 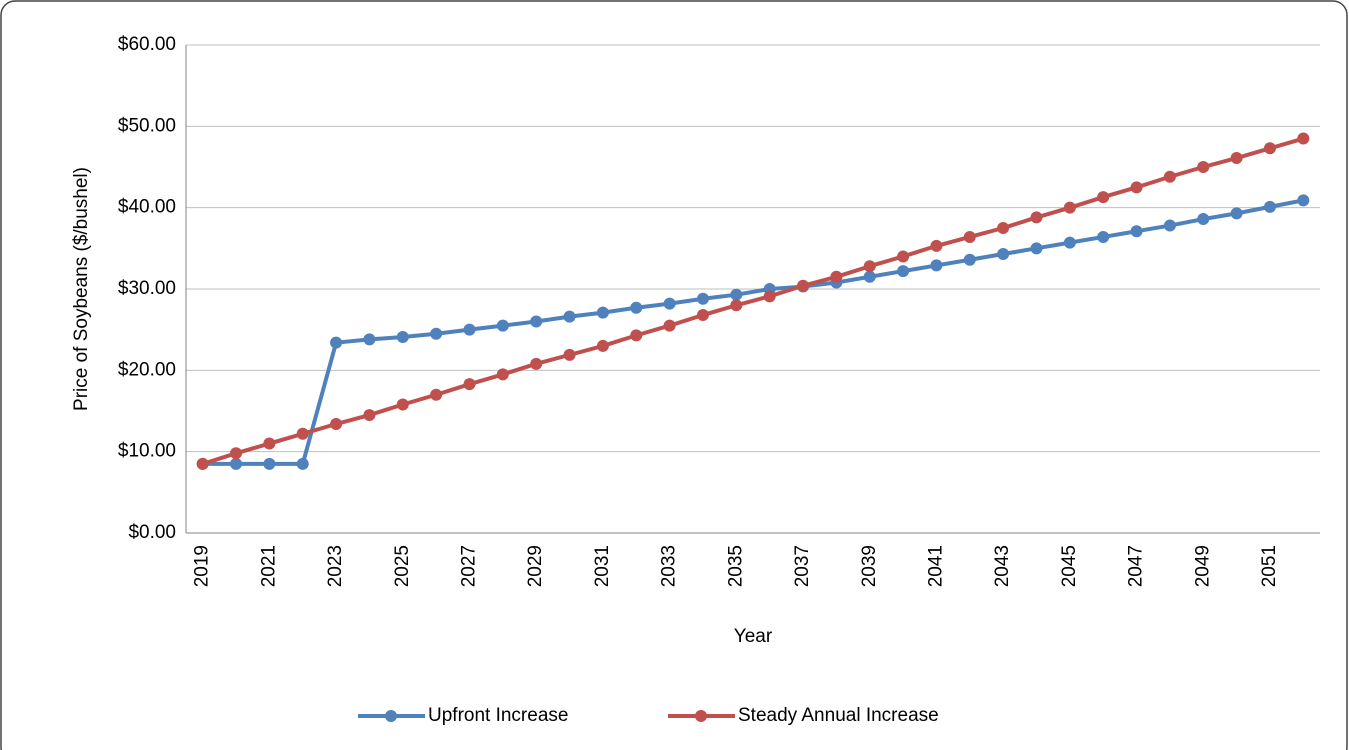 I want to click on y-tick-label: $60.00, so click(x=147, y=44).